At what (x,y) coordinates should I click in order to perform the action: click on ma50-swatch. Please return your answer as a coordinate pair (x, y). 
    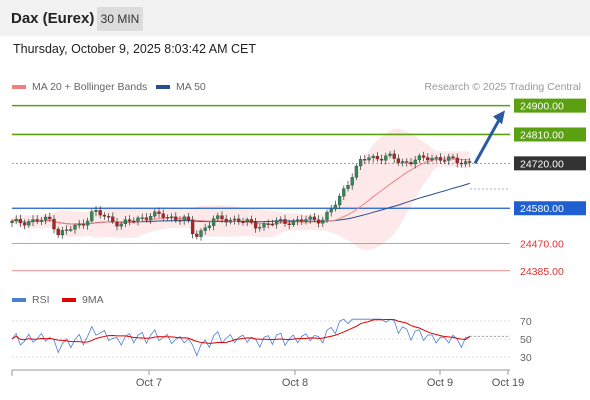
    Looking at the image, I should click on (163, 87).